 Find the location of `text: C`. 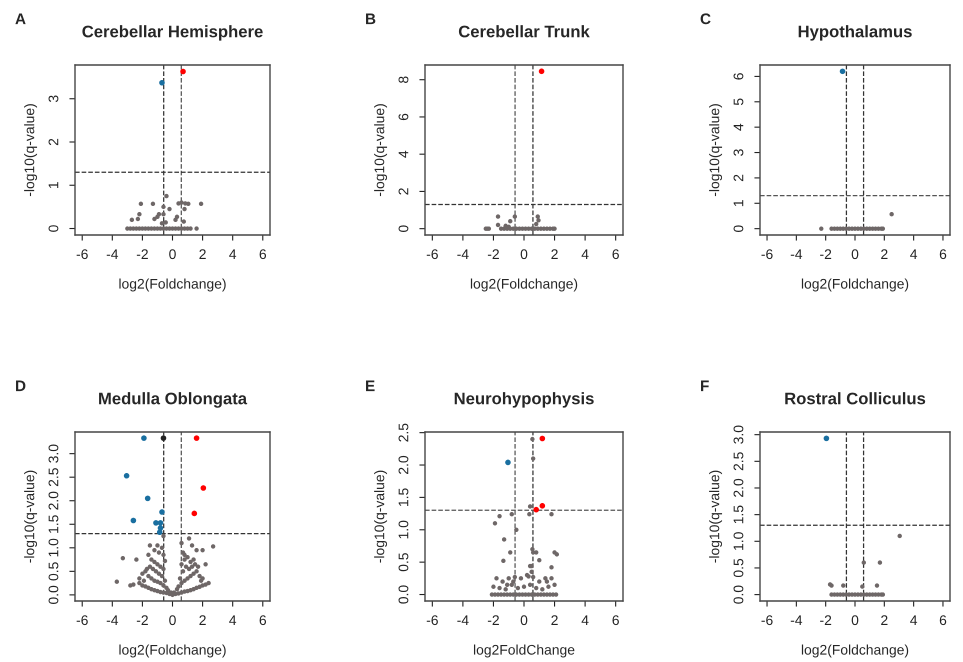

text: C is located at coordinates (705, 18).